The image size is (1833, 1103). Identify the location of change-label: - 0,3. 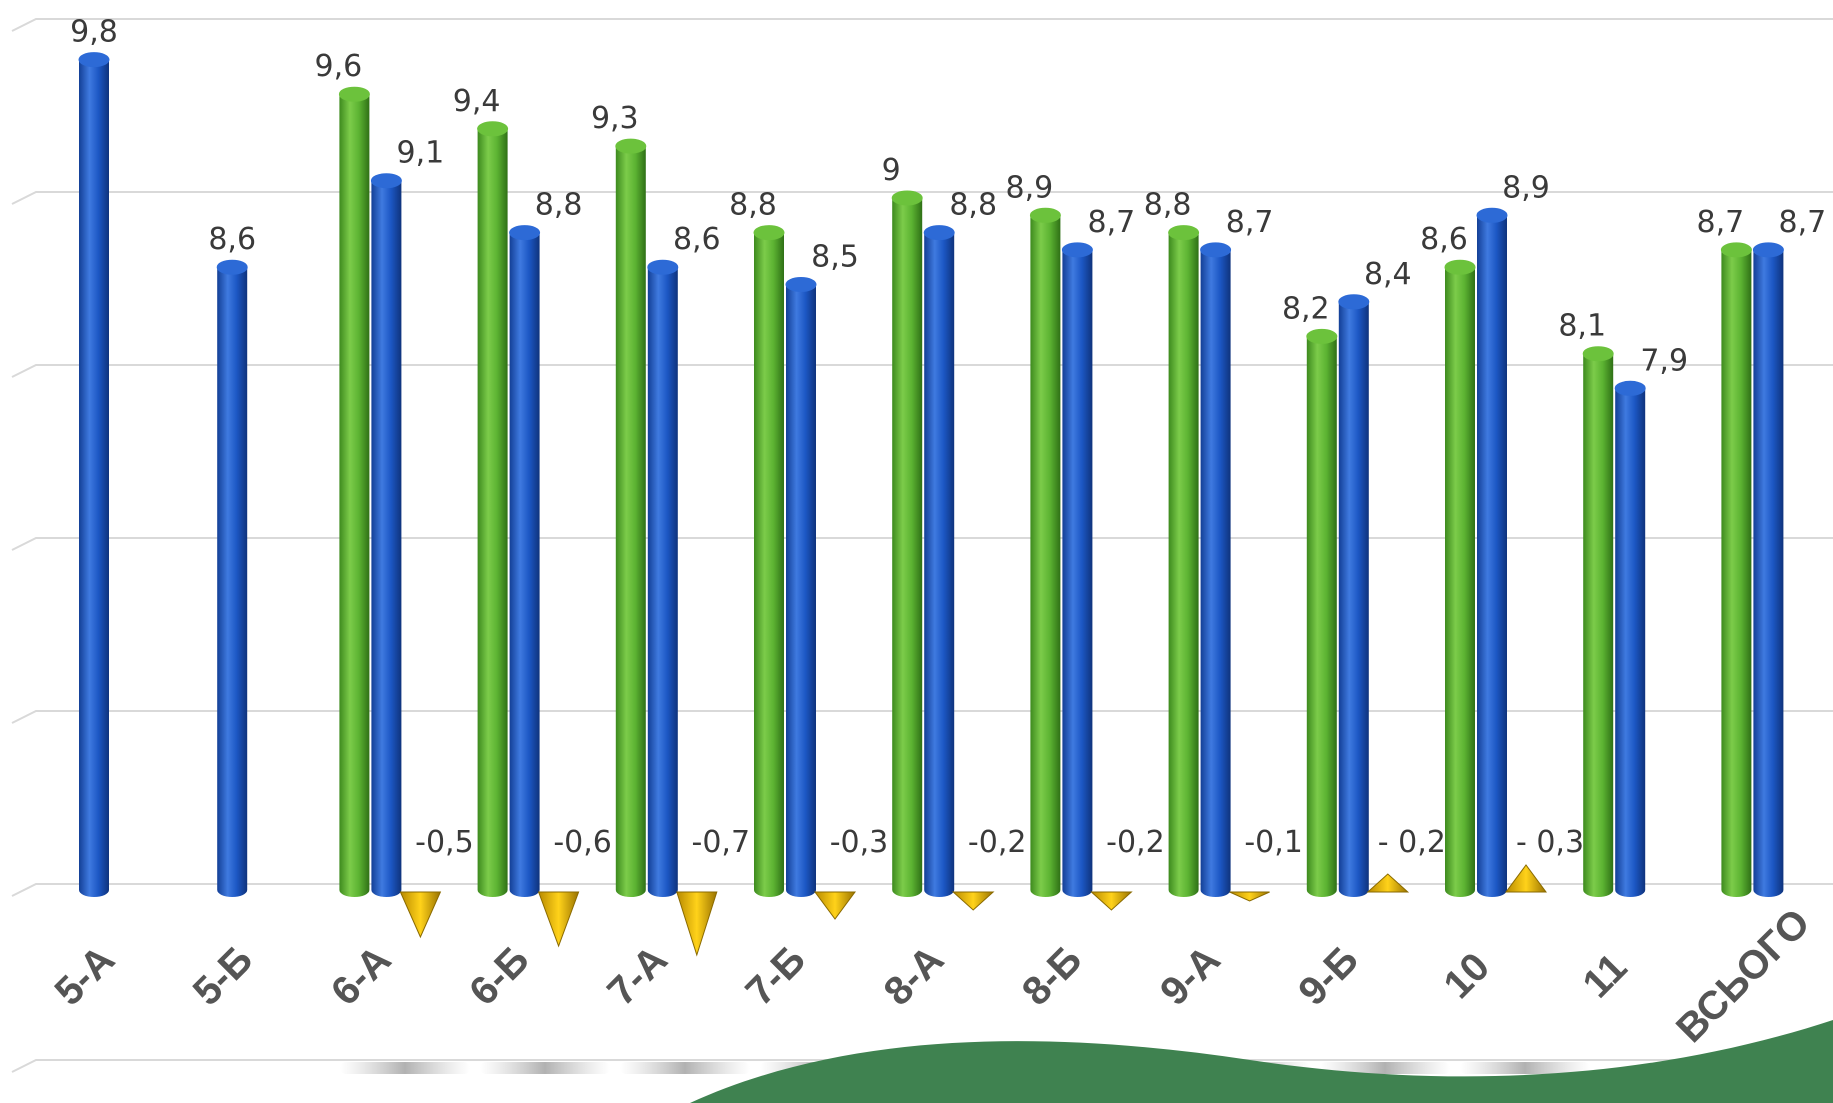
(1550, 842).